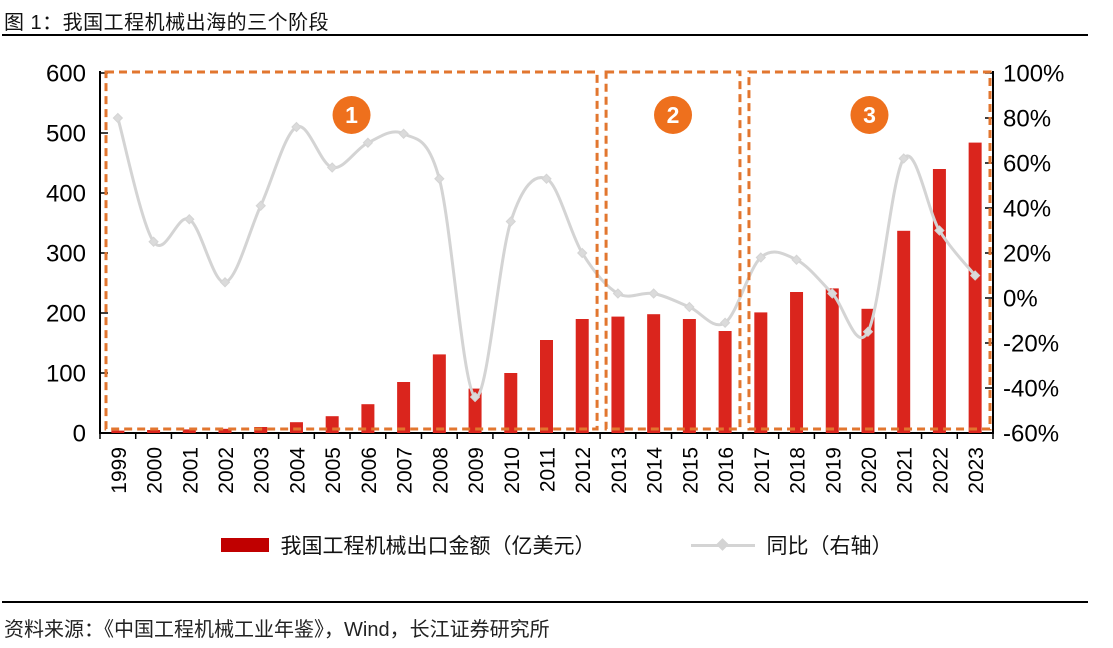 This screenshot has width=1113, height=648. I want to click on bar-2007, so click(404, 407).